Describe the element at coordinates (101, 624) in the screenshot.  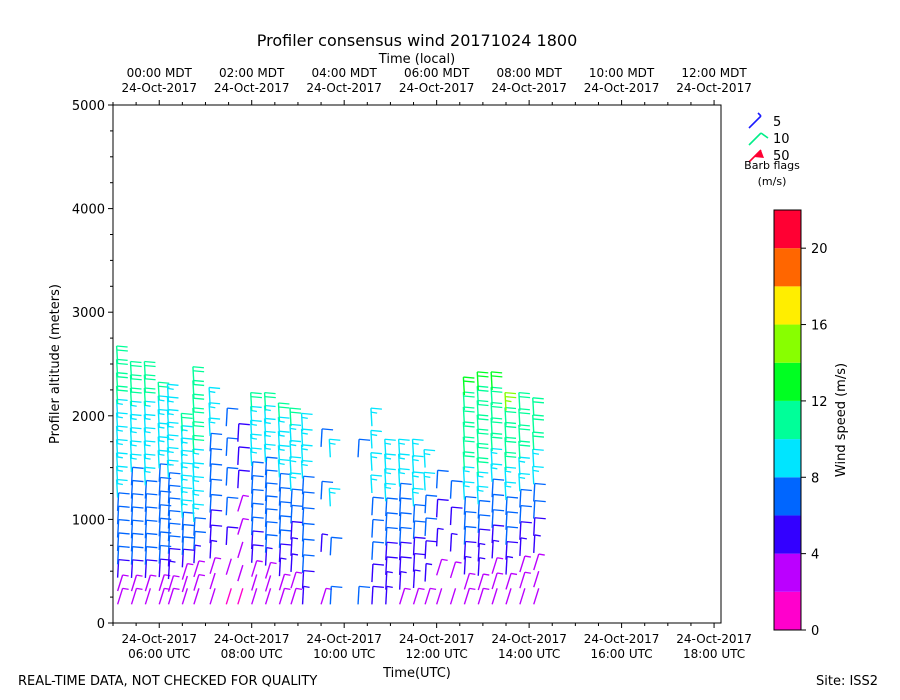
I see `y-tick-label: 0` at that location.